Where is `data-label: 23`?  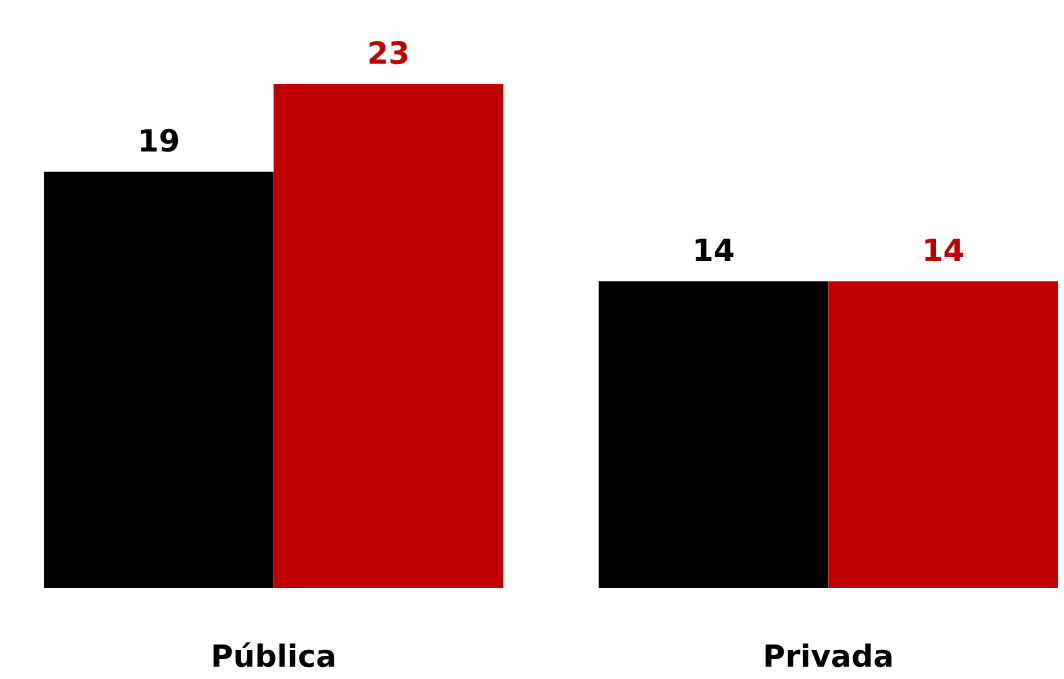 data-label: 23 is located at coordinates (388, 53).